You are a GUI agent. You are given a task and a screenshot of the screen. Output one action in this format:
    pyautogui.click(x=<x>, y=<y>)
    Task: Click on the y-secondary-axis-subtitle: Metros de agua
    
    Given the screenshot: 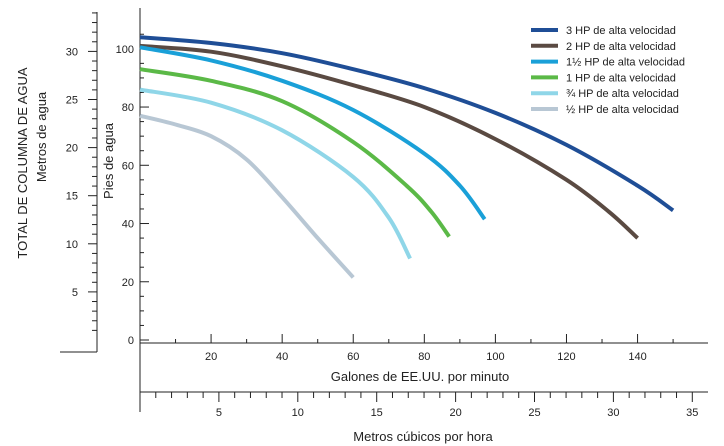 What is the action you would take?
    pyautogui.click(x=41, y=136)
    